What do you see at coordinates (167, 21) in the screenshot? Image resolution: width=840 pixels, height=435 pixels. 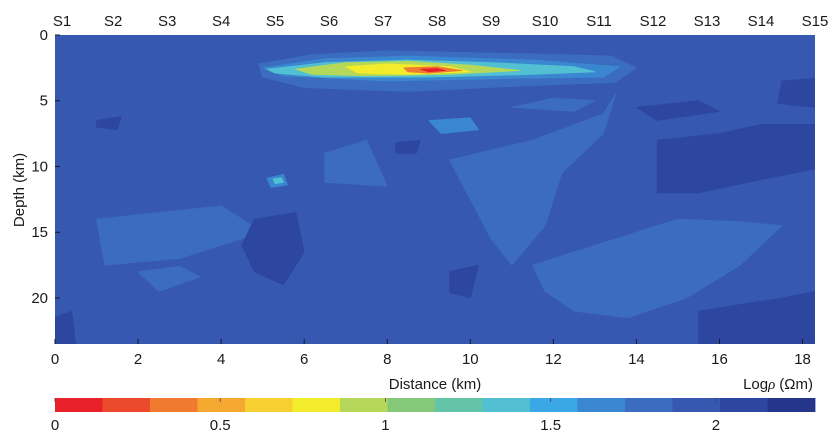 I see `station-label-s3: S3` at bounding box center [167, 21].